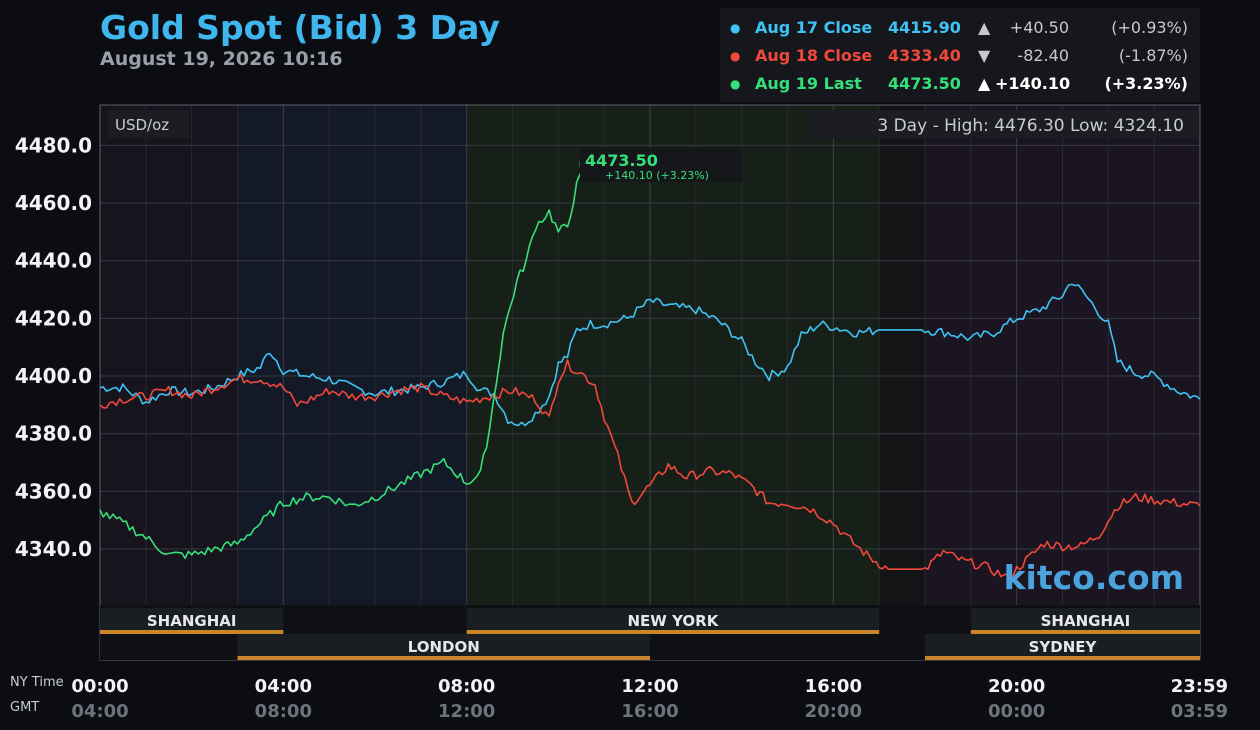  What do you see at coordinates (1030, 126) in the screenshot?
I see `range-text: 3 Day - High: 4476.30 Low: 4324.10` at bounding box center [1030, 126].